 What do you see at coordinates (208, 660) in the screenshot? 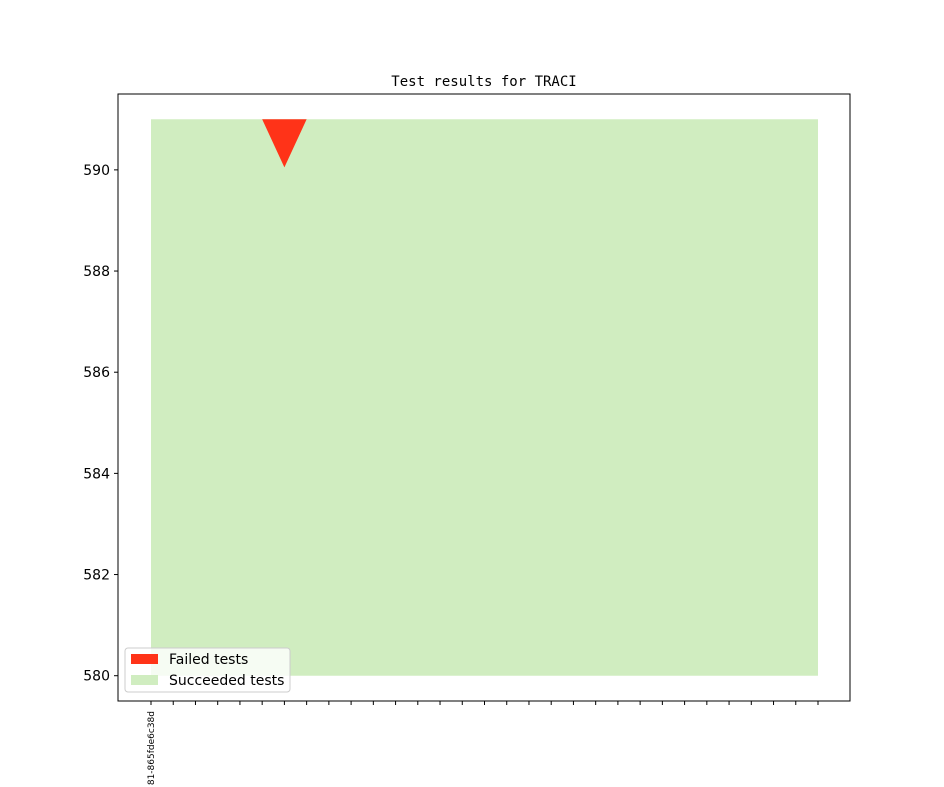
I see `legend-label: Failed tests` at bounding box center [208, 660].